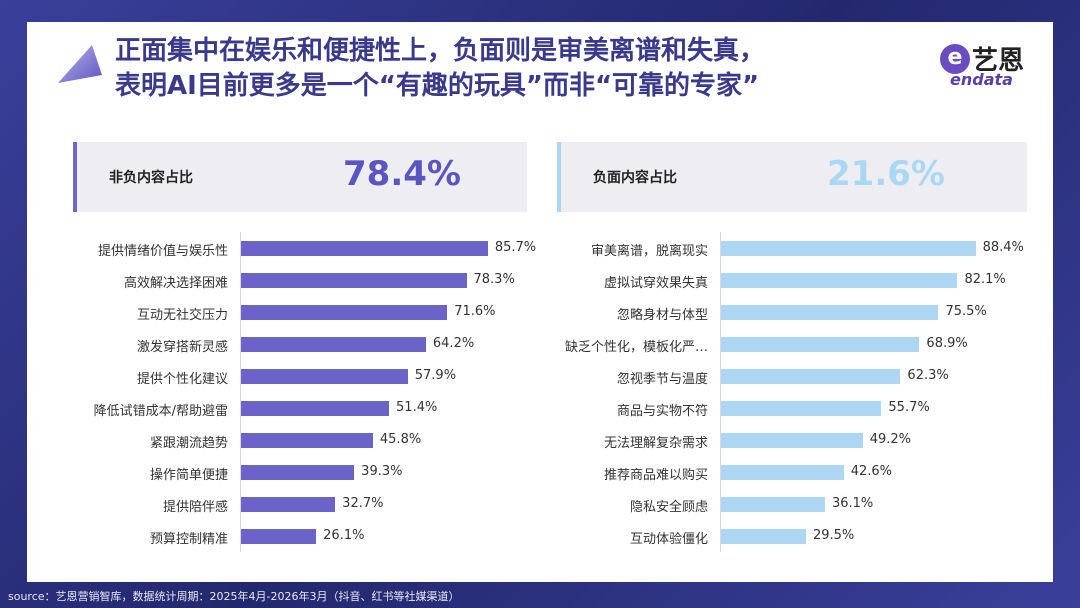 Image resolution: width=1080 pixels, height=608 pixels. I want to click on category-label: 忽略身材与体型, so click(662, 315).